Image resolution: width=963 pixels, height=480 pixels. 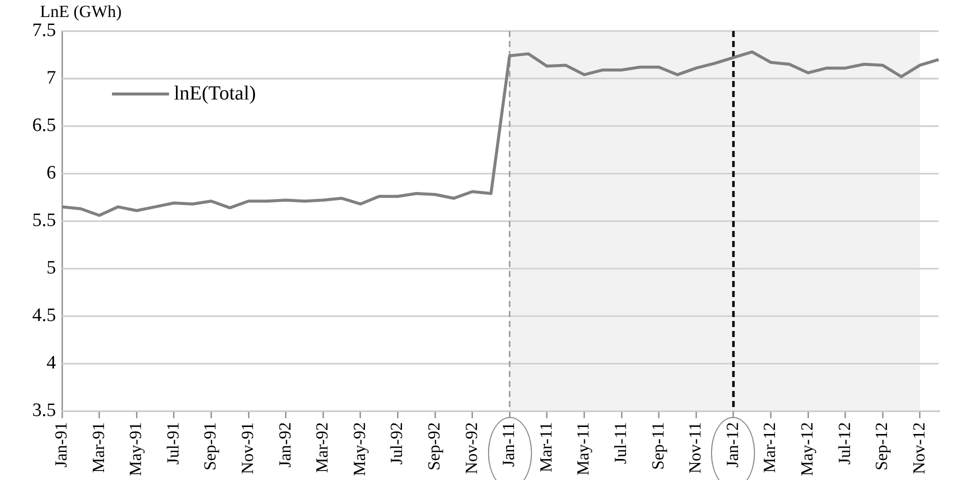 What do you see at coordinates (247, 448) in the screenshot?
I see `x-tick-label: Nov-91` at bounding box center [247, 448].